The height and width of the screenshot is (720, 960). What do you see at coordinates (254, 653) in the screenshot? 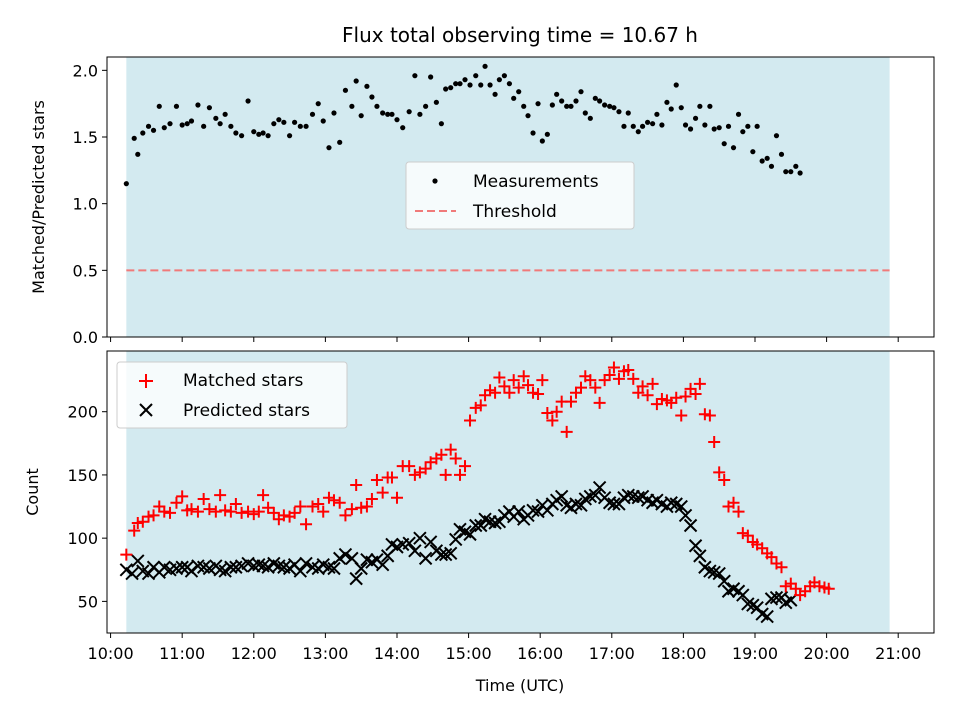
I see `bottom-x-tick-label: 12:00` at bounding box center [254, 653].